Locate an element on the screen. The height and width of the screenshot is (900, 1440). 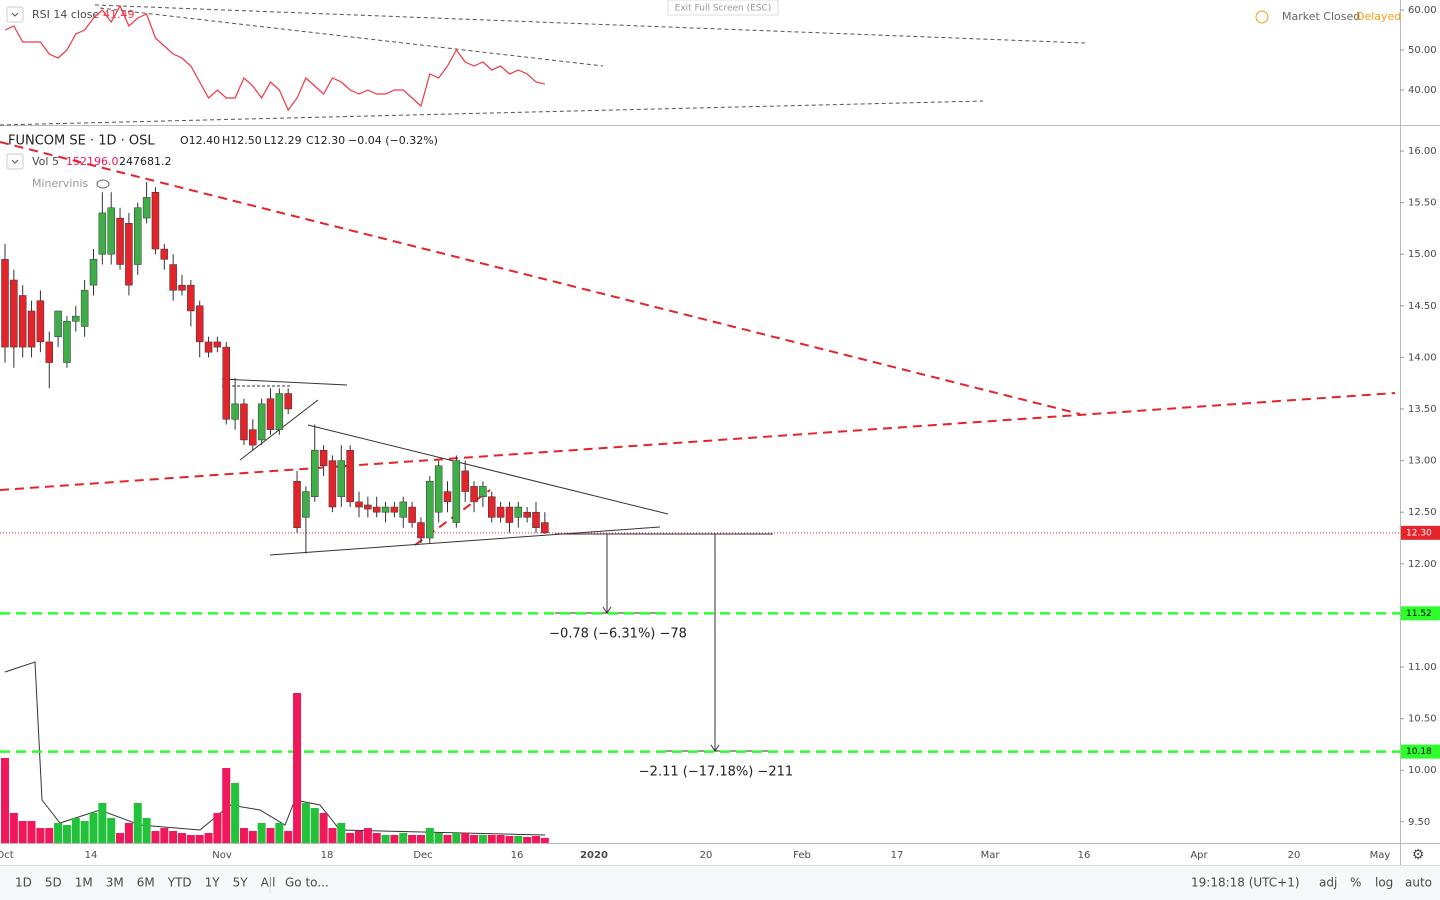
x-tick-label: Dec is located at coordinates (422, 855).